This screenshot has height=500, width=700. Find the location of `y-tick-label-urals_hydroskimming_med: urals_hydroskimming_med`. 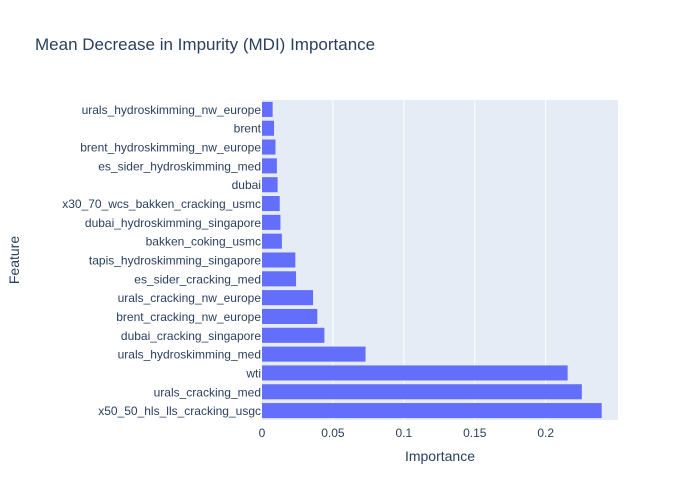

y-tick-label-urals_hydroskimming_med: urals_hydroskimming_med is located at coordinates (189, 355).